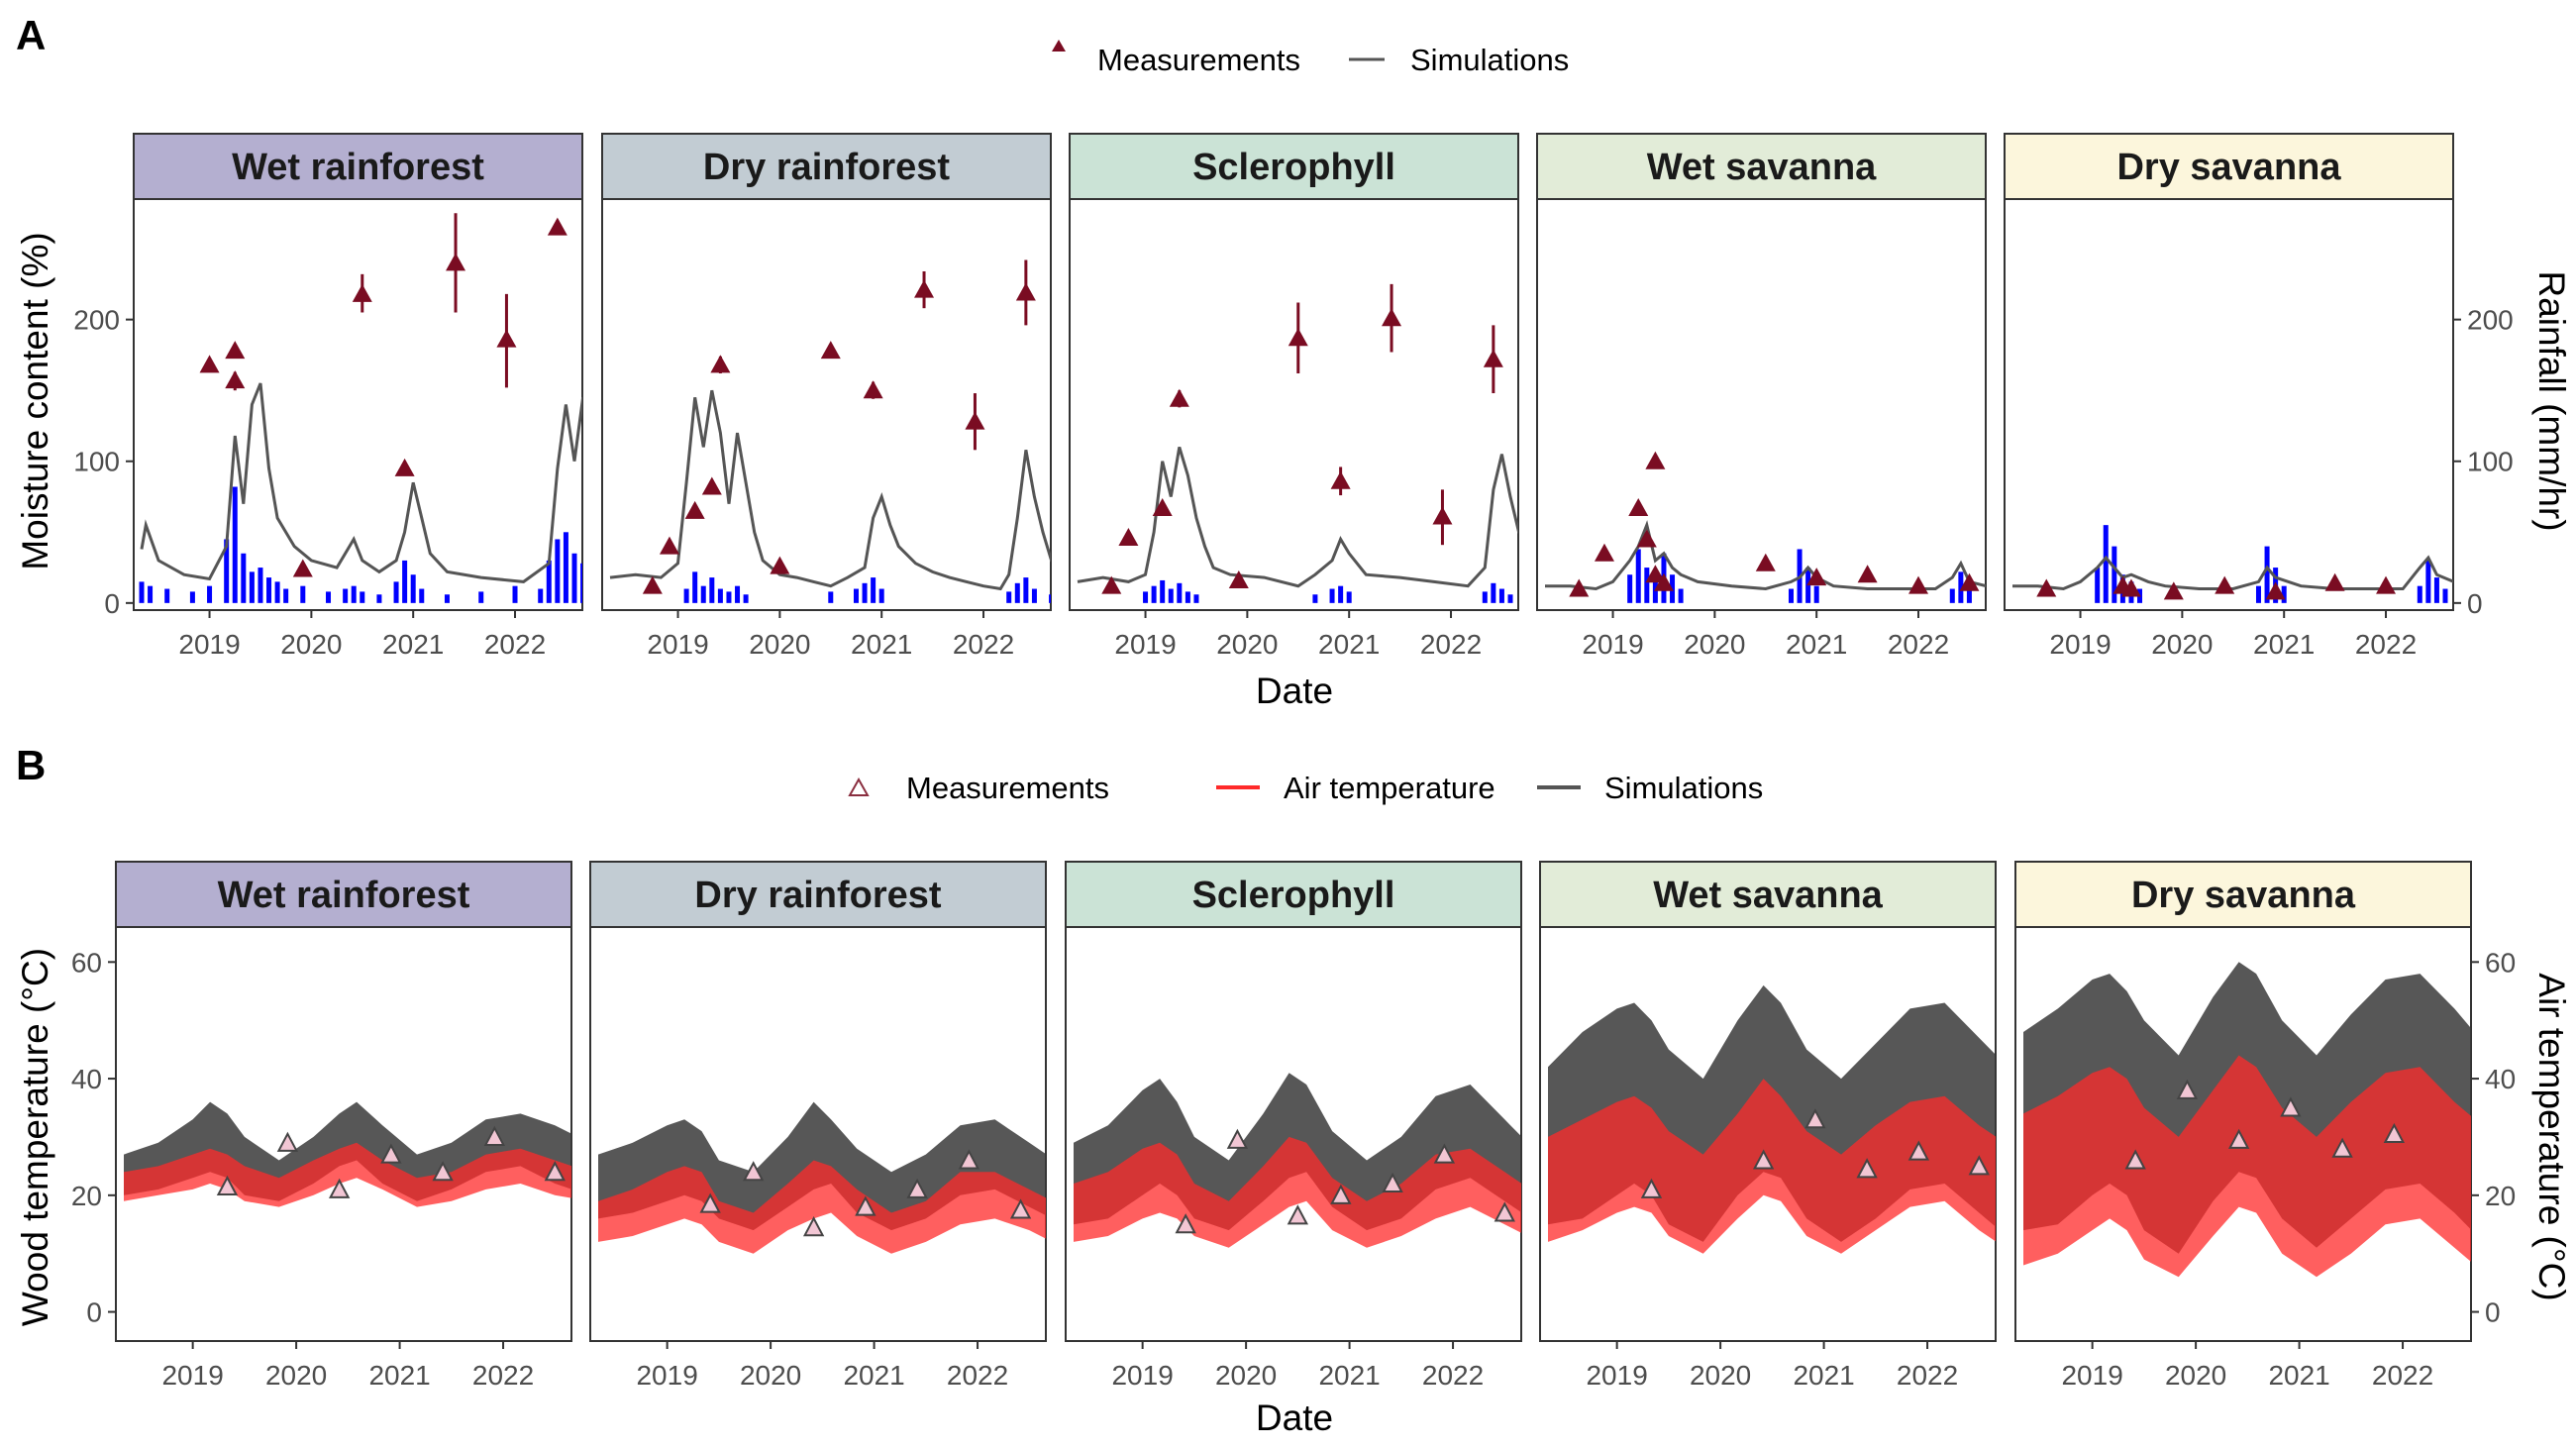 The height and width of the screenshot is (1449, 2576). What do you see at coordinates (2229, 404) in the screenshot?
I see `panel-frame-a-dry-savanna` at bounding box center [2229, 404].